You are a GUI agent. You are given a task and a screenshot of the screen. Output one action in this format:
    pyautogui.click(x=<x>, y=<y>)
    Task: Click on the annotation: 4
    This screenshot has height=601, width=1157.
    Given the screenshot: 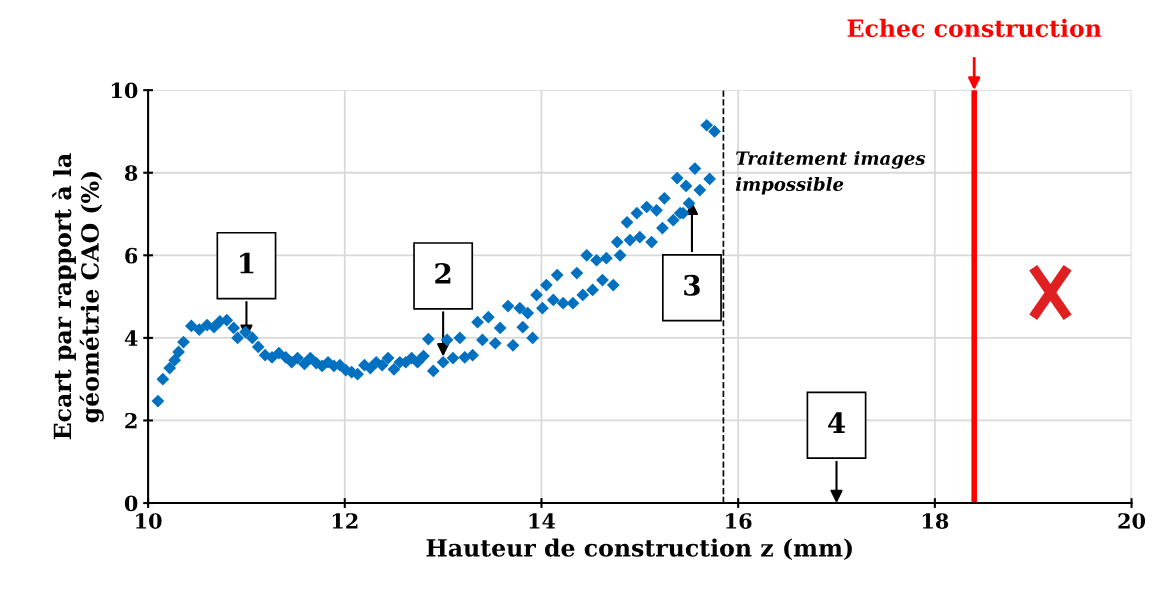 What is the action you would take?
    pyautogui.click(x=836, y=422)
    